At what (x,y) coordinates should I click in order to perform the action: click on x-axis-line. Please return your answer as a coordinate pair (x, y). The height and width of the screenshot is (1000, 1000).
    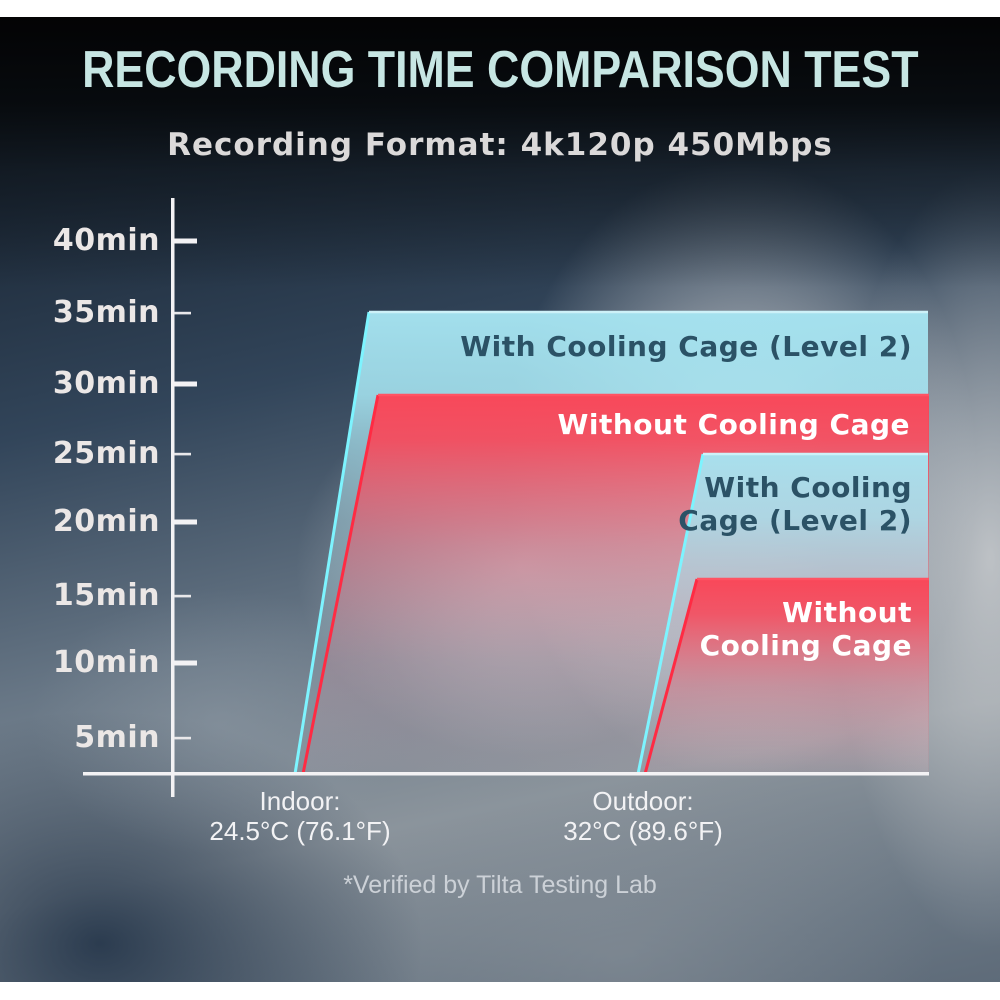
    Looking at the image, I should click on (506, 774).